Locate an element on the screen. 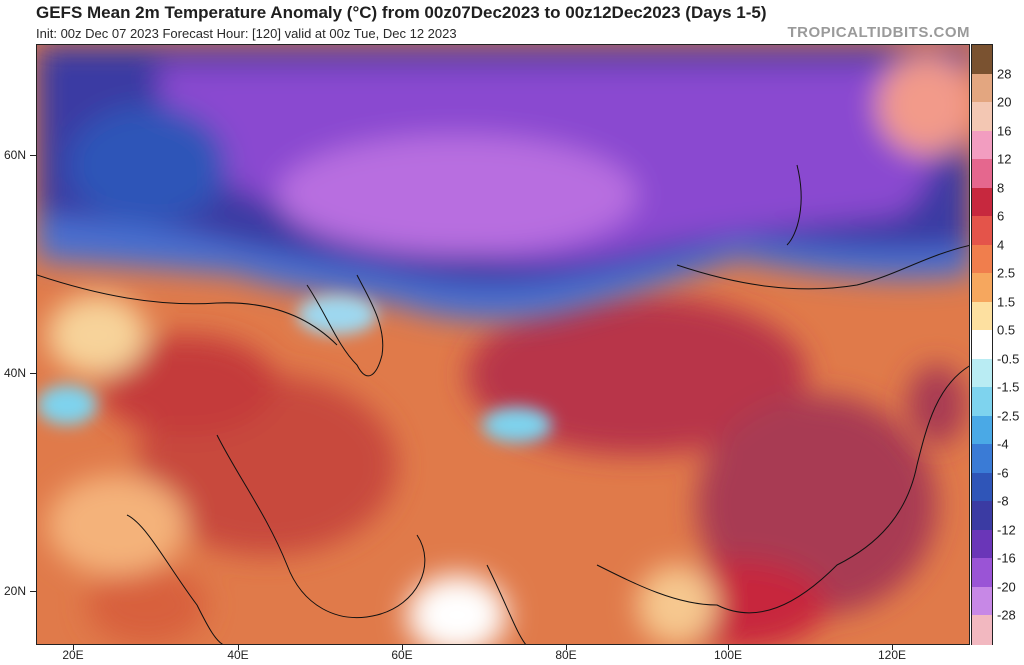 This screenshot has height=665, width=1024. lon-tick-20e is located at coordinates (73, 647).